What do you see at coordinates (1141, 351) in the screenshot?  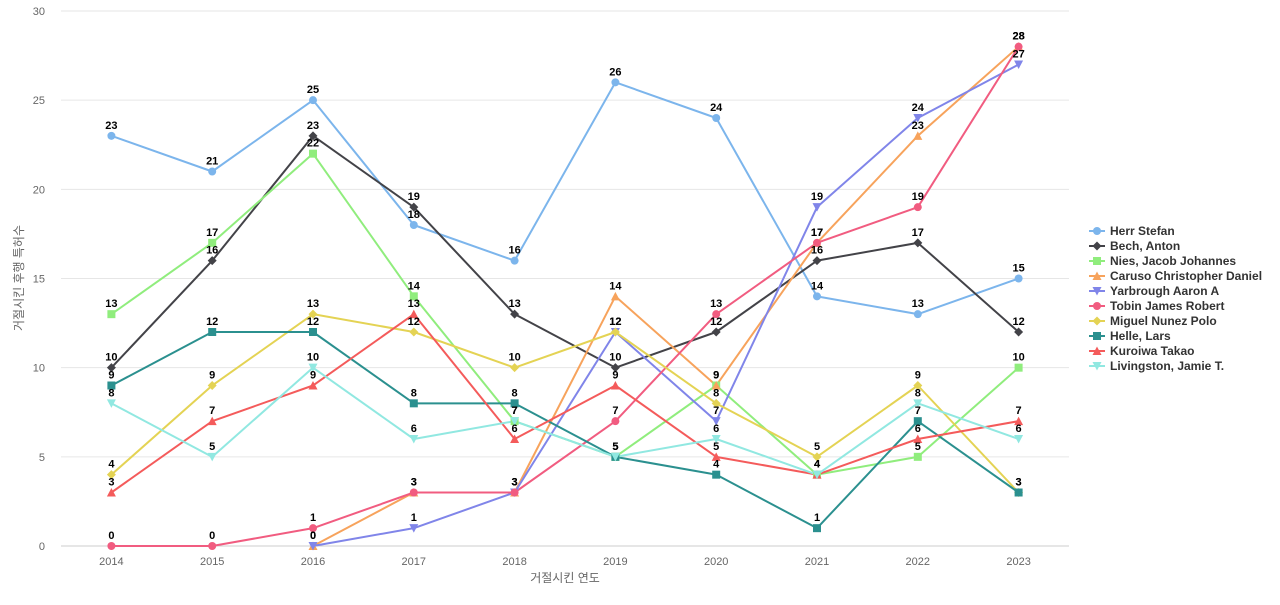 I see `legend-item: Kuroiwa Takao` at bounding box center [1141, 351].